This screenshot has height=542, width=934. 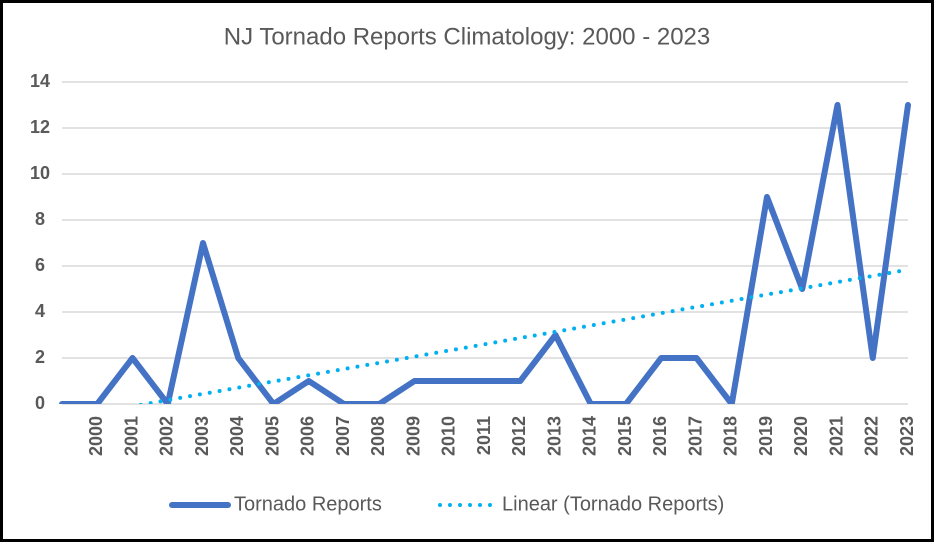 I want to click on y-tick-label: 14, so click(x=40, y=81).